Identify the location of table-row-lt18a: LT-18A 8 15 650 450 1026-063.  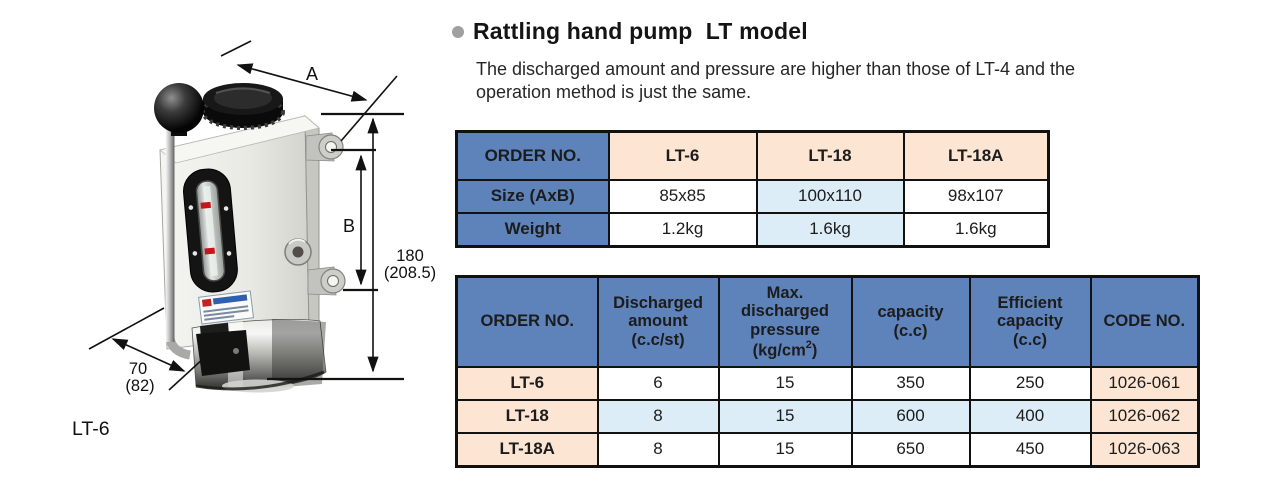
(827, 449).